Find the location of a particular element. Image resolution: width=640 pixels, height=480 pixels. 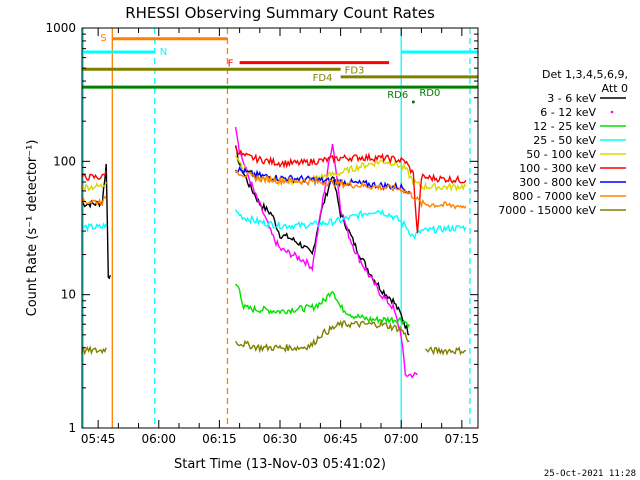

flag-label: RD0 is located at coordinates (429, 93).